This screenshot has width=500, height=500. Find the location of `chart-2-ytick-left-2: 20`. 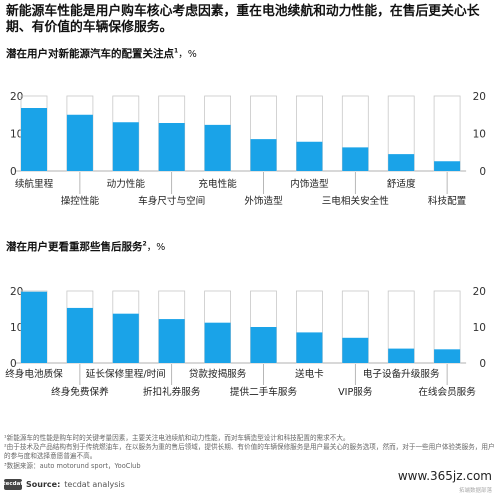

chart-2-ytick-left-2: 20 is located at coordinates (16, 292).